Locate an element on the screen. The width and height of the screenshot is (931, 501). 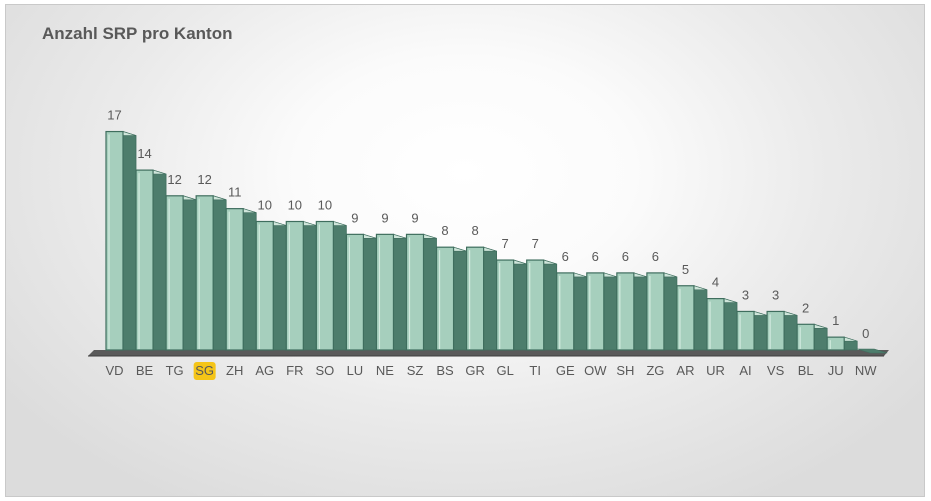
bar-gl is located at coordinates (512, 305).